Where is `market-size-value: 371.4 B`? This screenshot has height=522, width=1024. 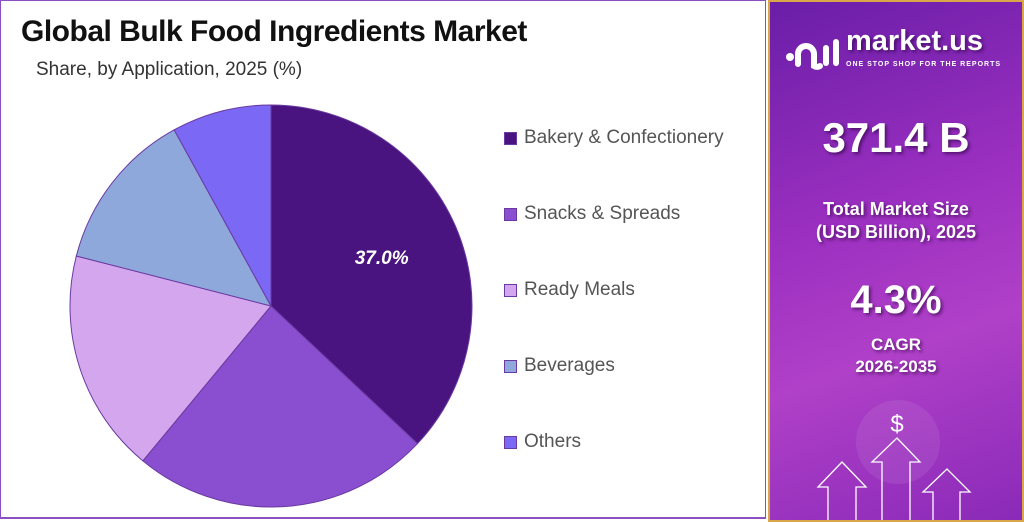
market-size-value: 371.4 B is located at coordinates (896, 137).